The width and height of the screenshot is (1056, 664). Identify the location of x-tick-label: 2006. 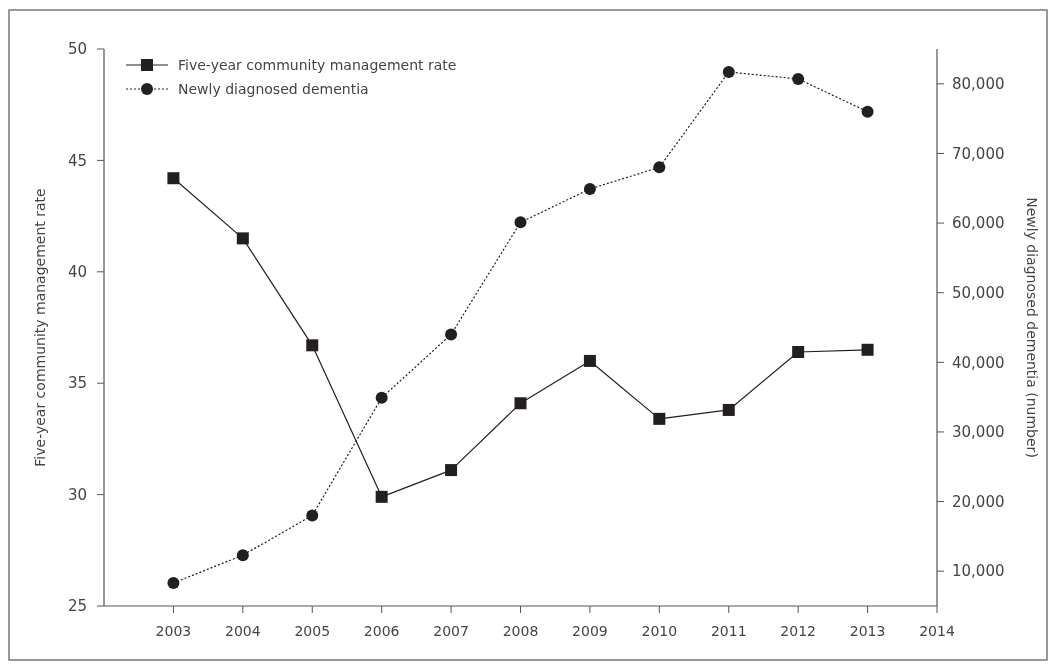
(381, 631).